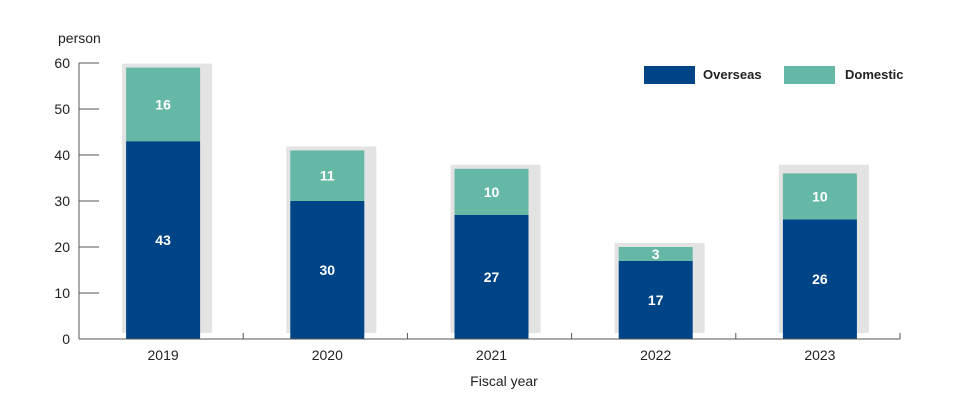 Image resolution: width=980 pixels, height=403 pixels. I want to click on bar-value-label: 11, so click(327, 176).